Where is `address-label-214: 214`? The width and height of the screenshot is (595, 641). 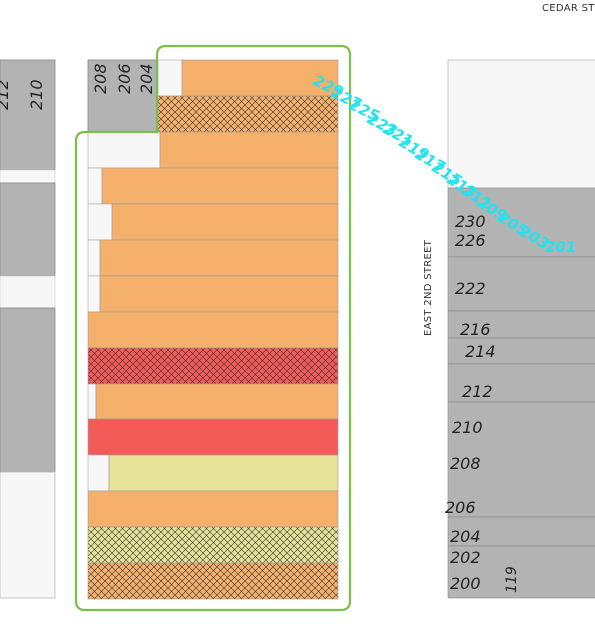
address-label-214: 214 is located at coordinates (480, 351).